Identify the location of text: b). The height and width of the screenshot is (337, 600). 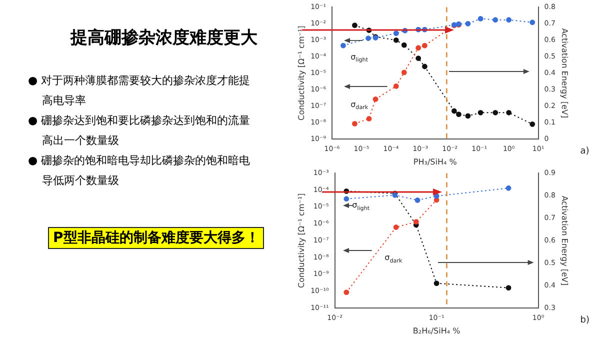
(585, 320).